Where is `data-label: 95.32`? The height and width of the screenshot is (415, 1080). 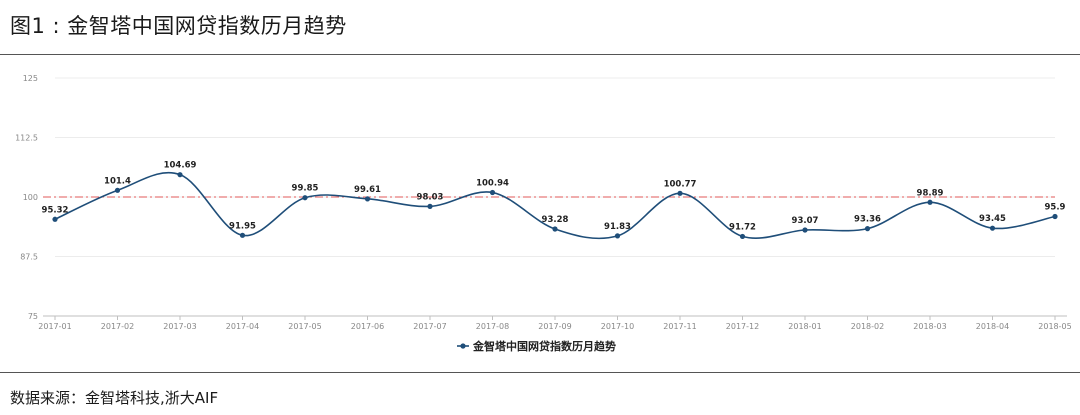 data-label: 95.32 is located at coordinates (55, 210).